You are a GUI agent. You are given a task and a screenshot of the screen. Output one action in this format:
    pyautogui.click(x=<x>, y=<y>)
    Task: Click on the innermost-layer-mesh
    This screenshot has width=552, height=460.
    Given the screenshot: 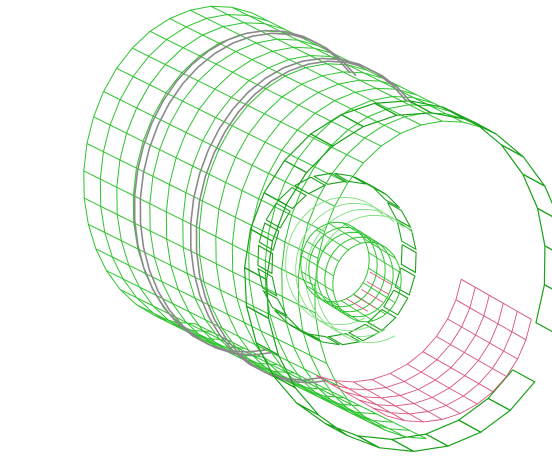 What is the action you would take?
    pyautogui.click(x=351, y=272)
    